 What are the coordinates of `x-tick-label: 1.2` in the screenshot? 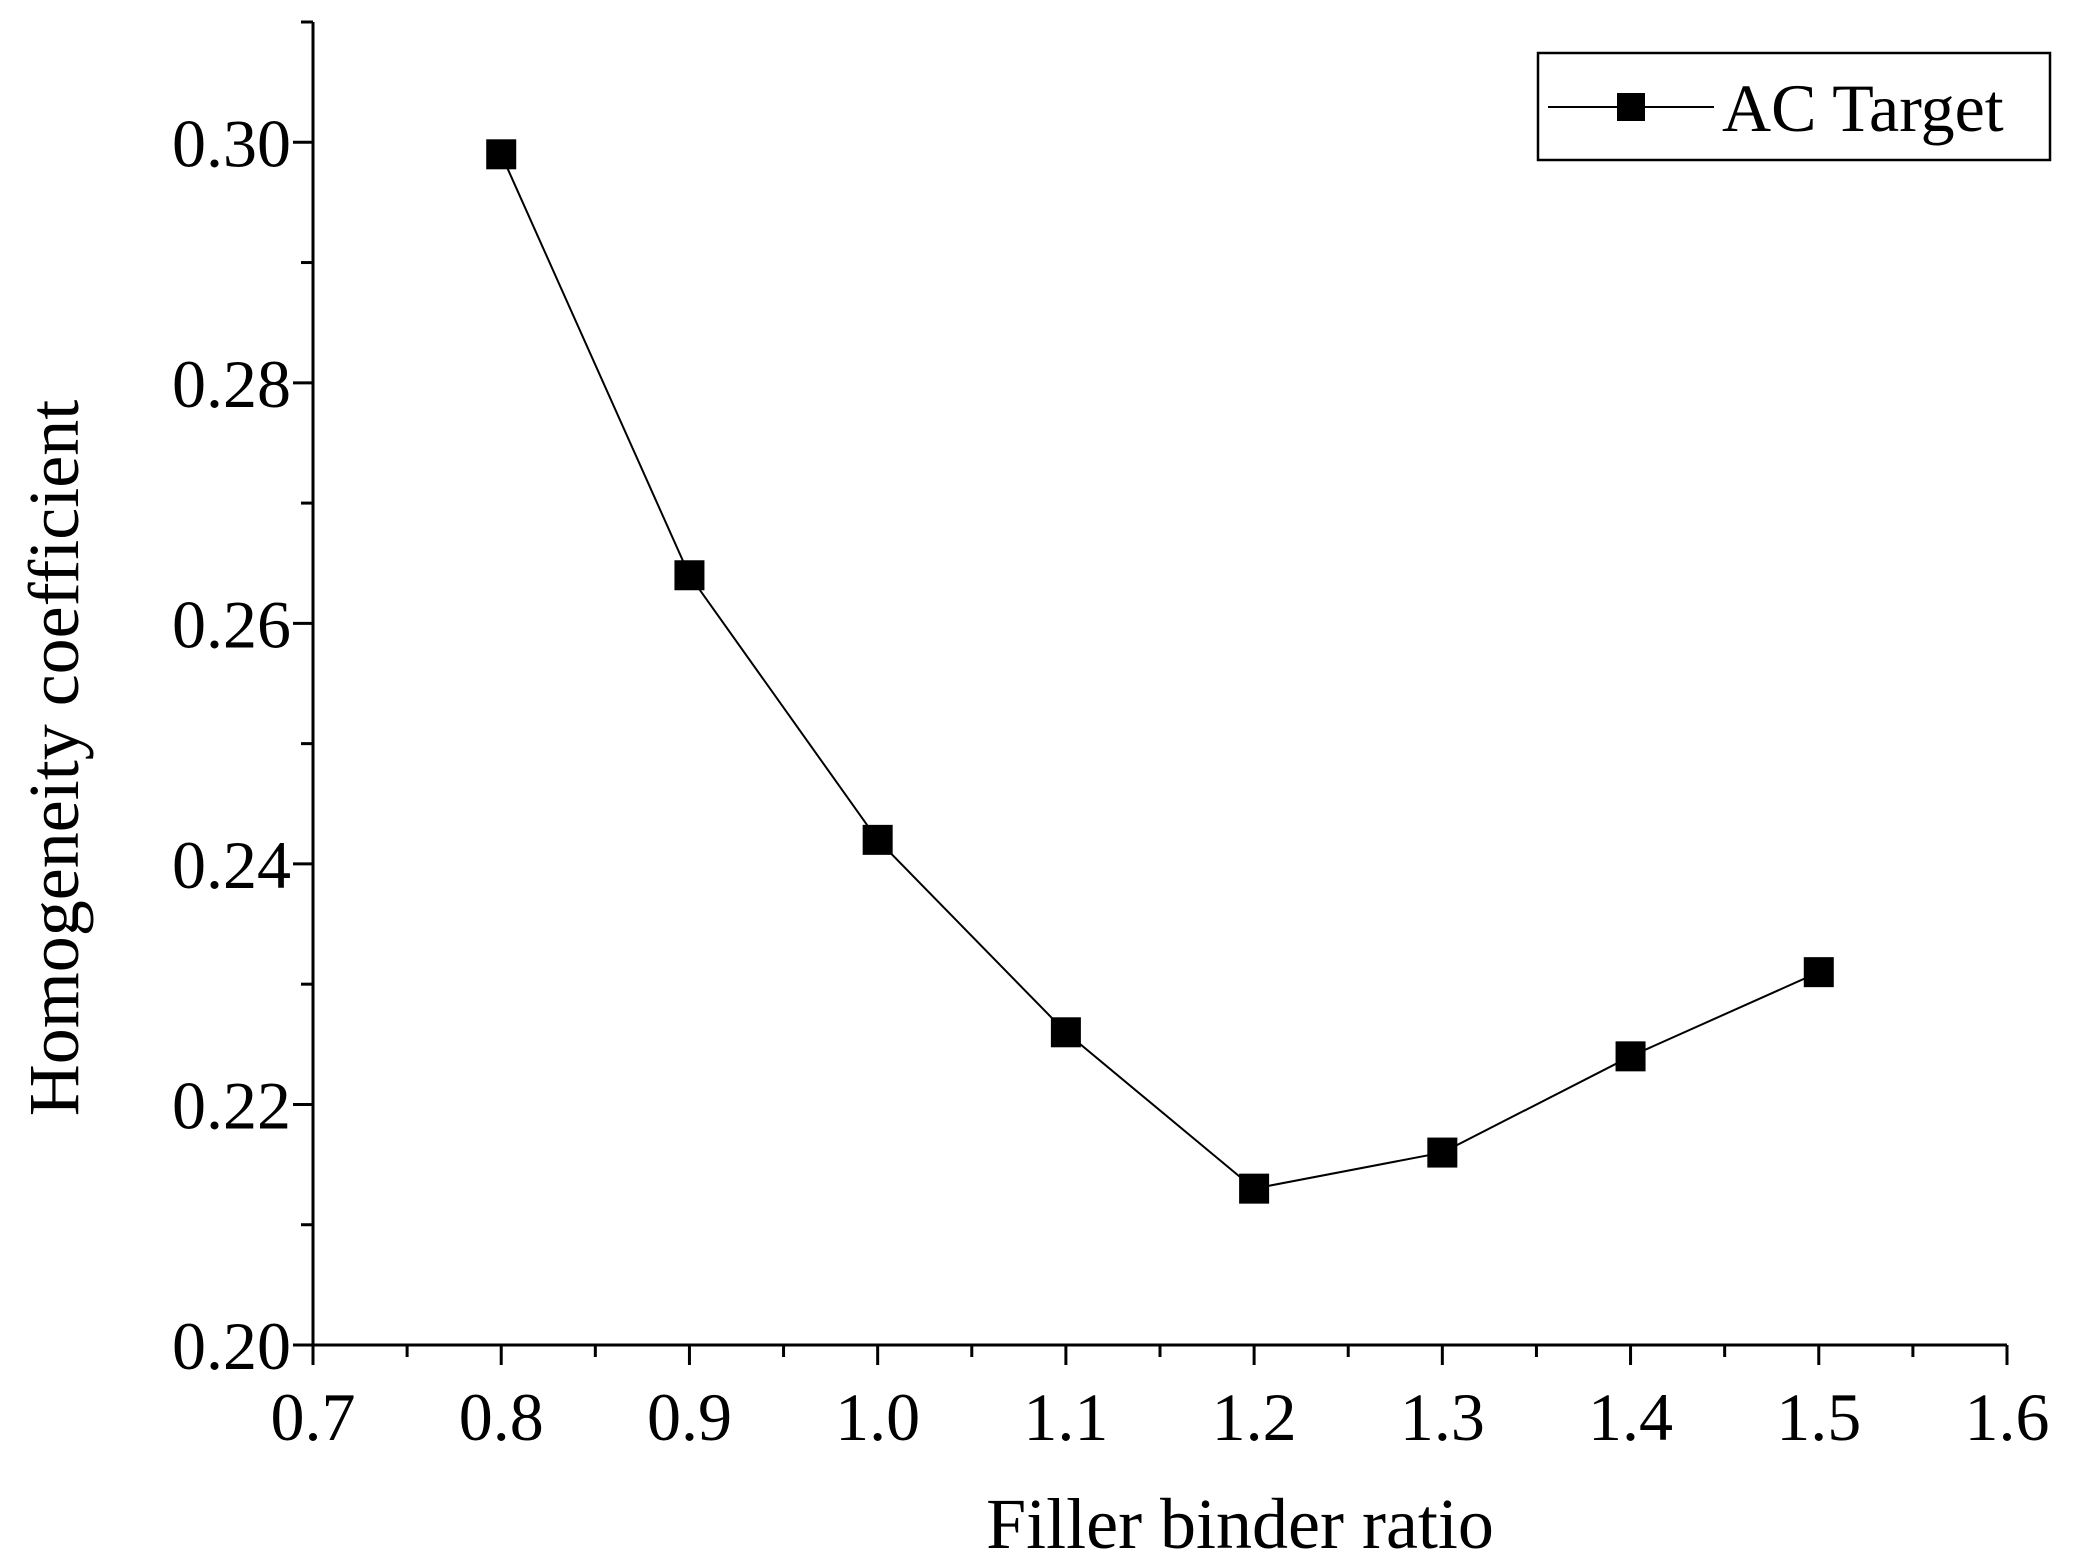 It's located at (1254, 1417).